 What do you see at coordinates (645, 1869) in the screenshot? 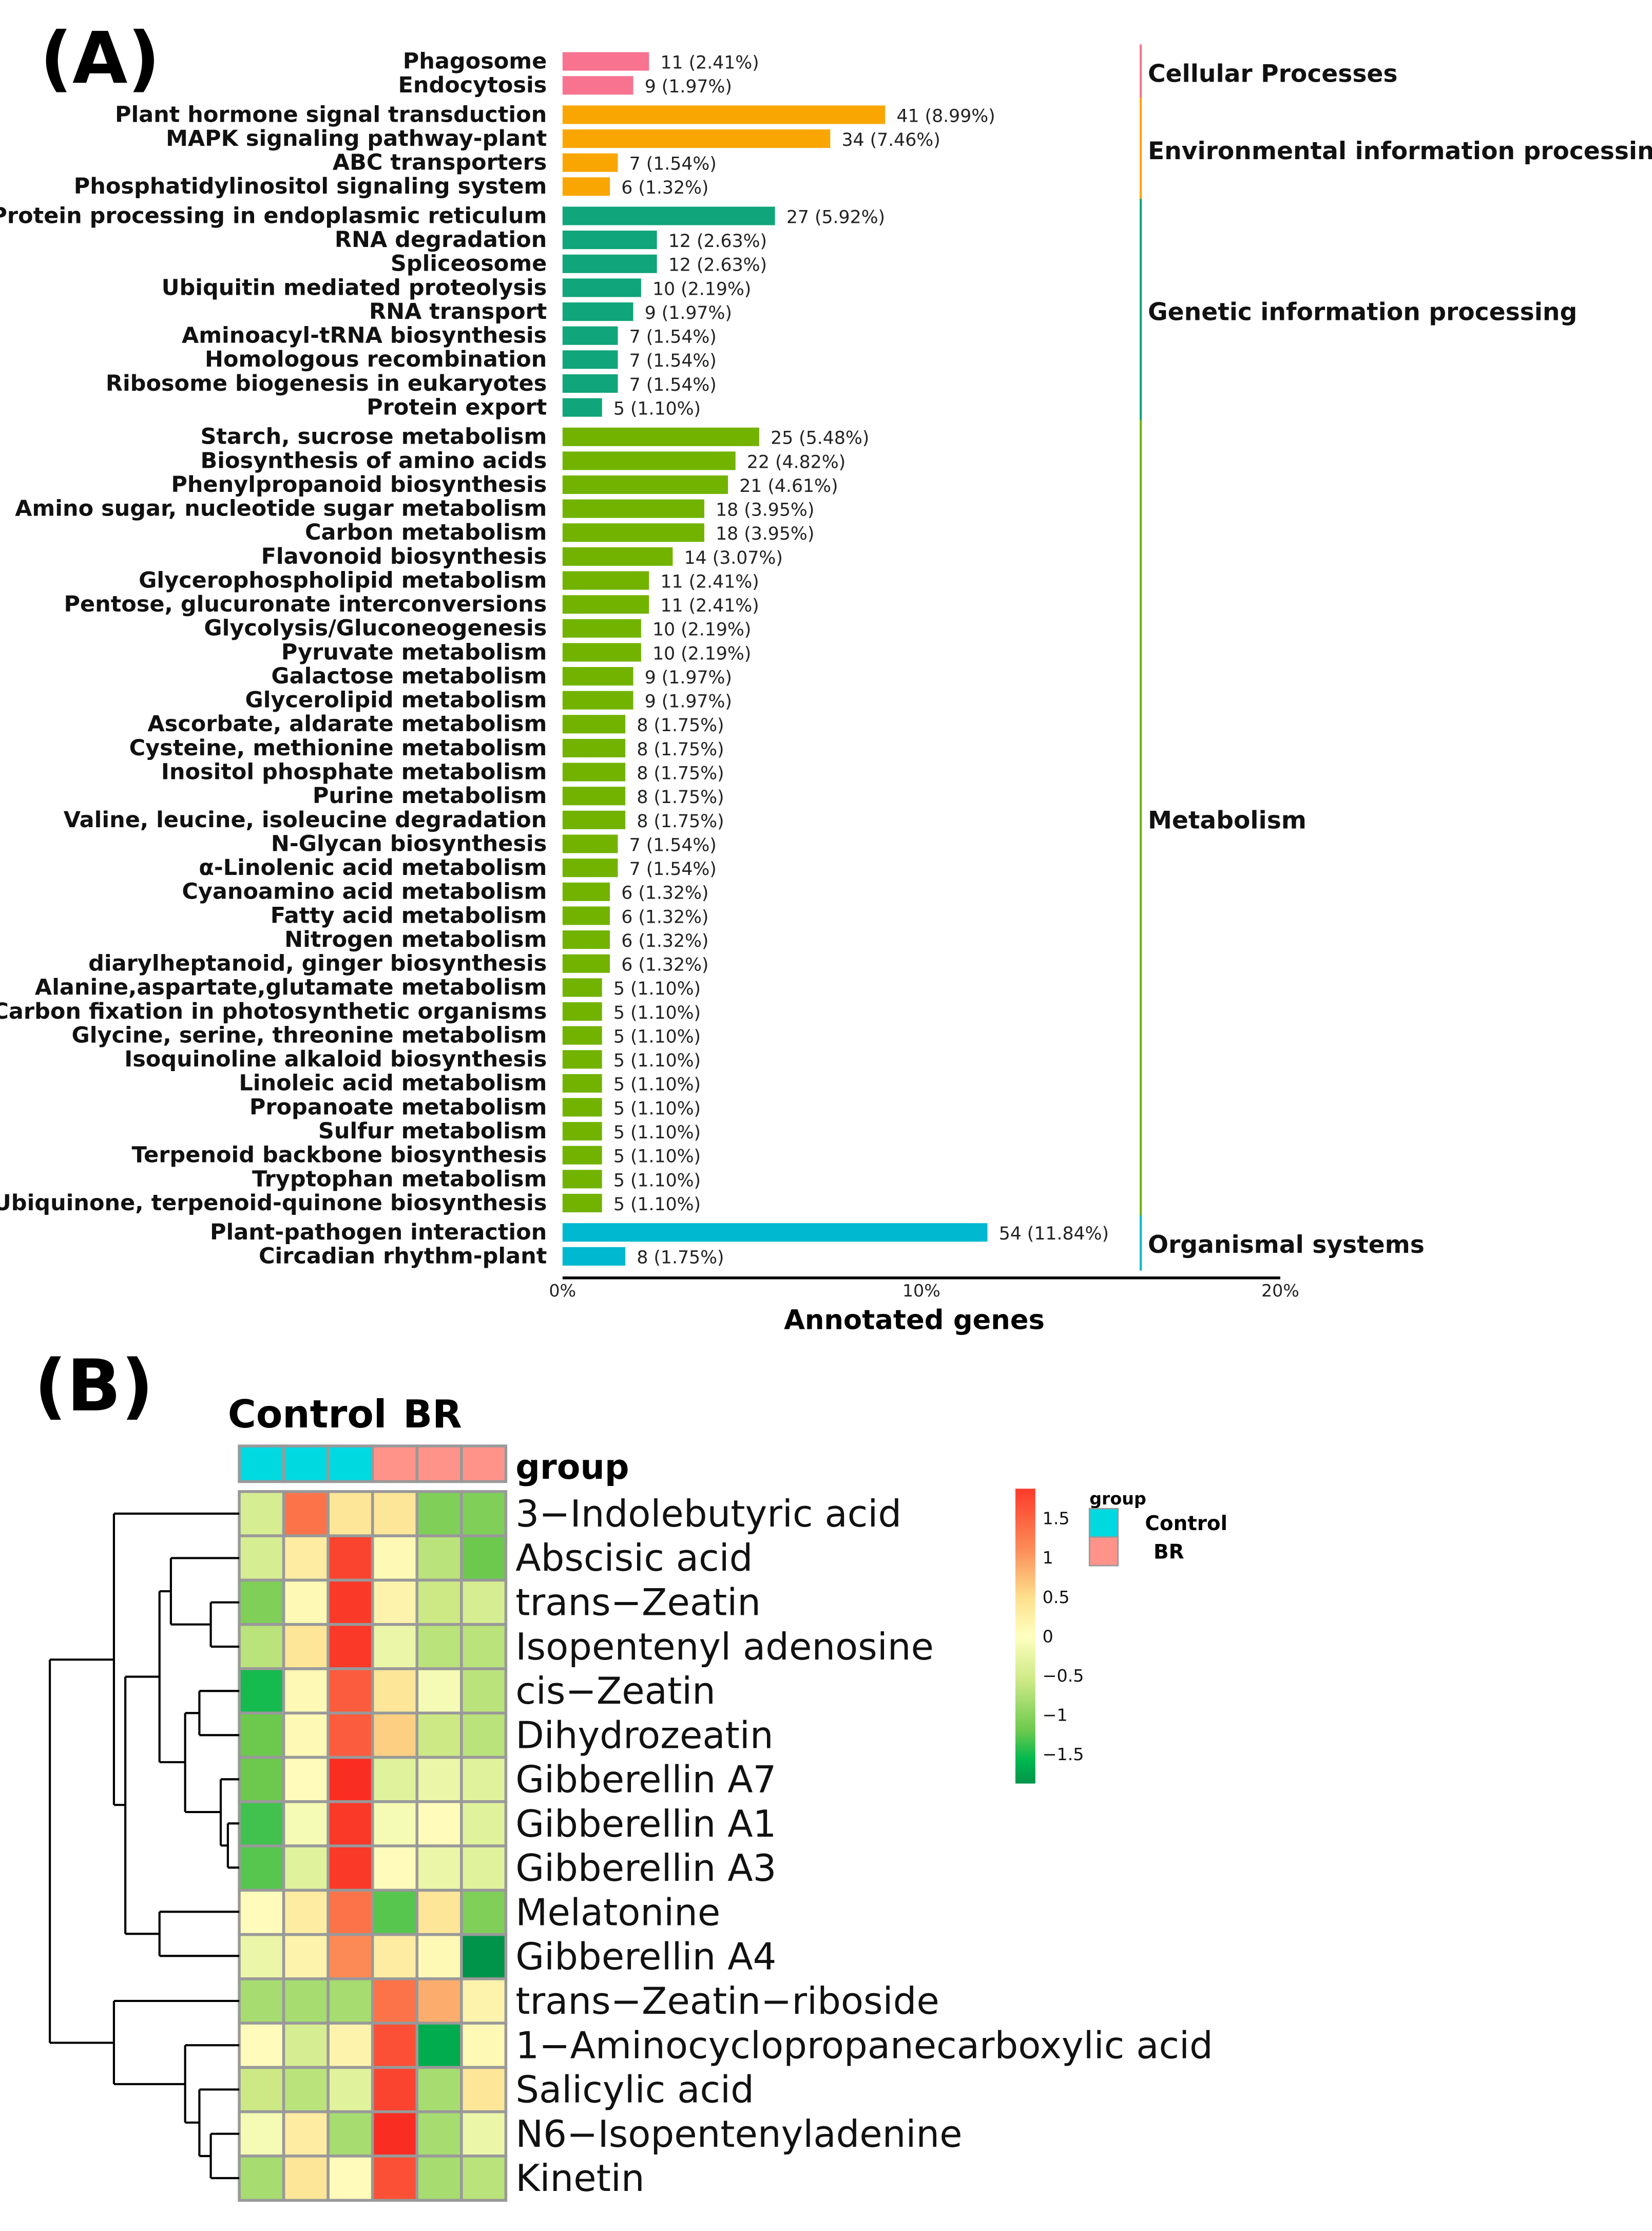
I see `heatmap-row-label: Gibberellin A3` at bounding box center [645, 1869].